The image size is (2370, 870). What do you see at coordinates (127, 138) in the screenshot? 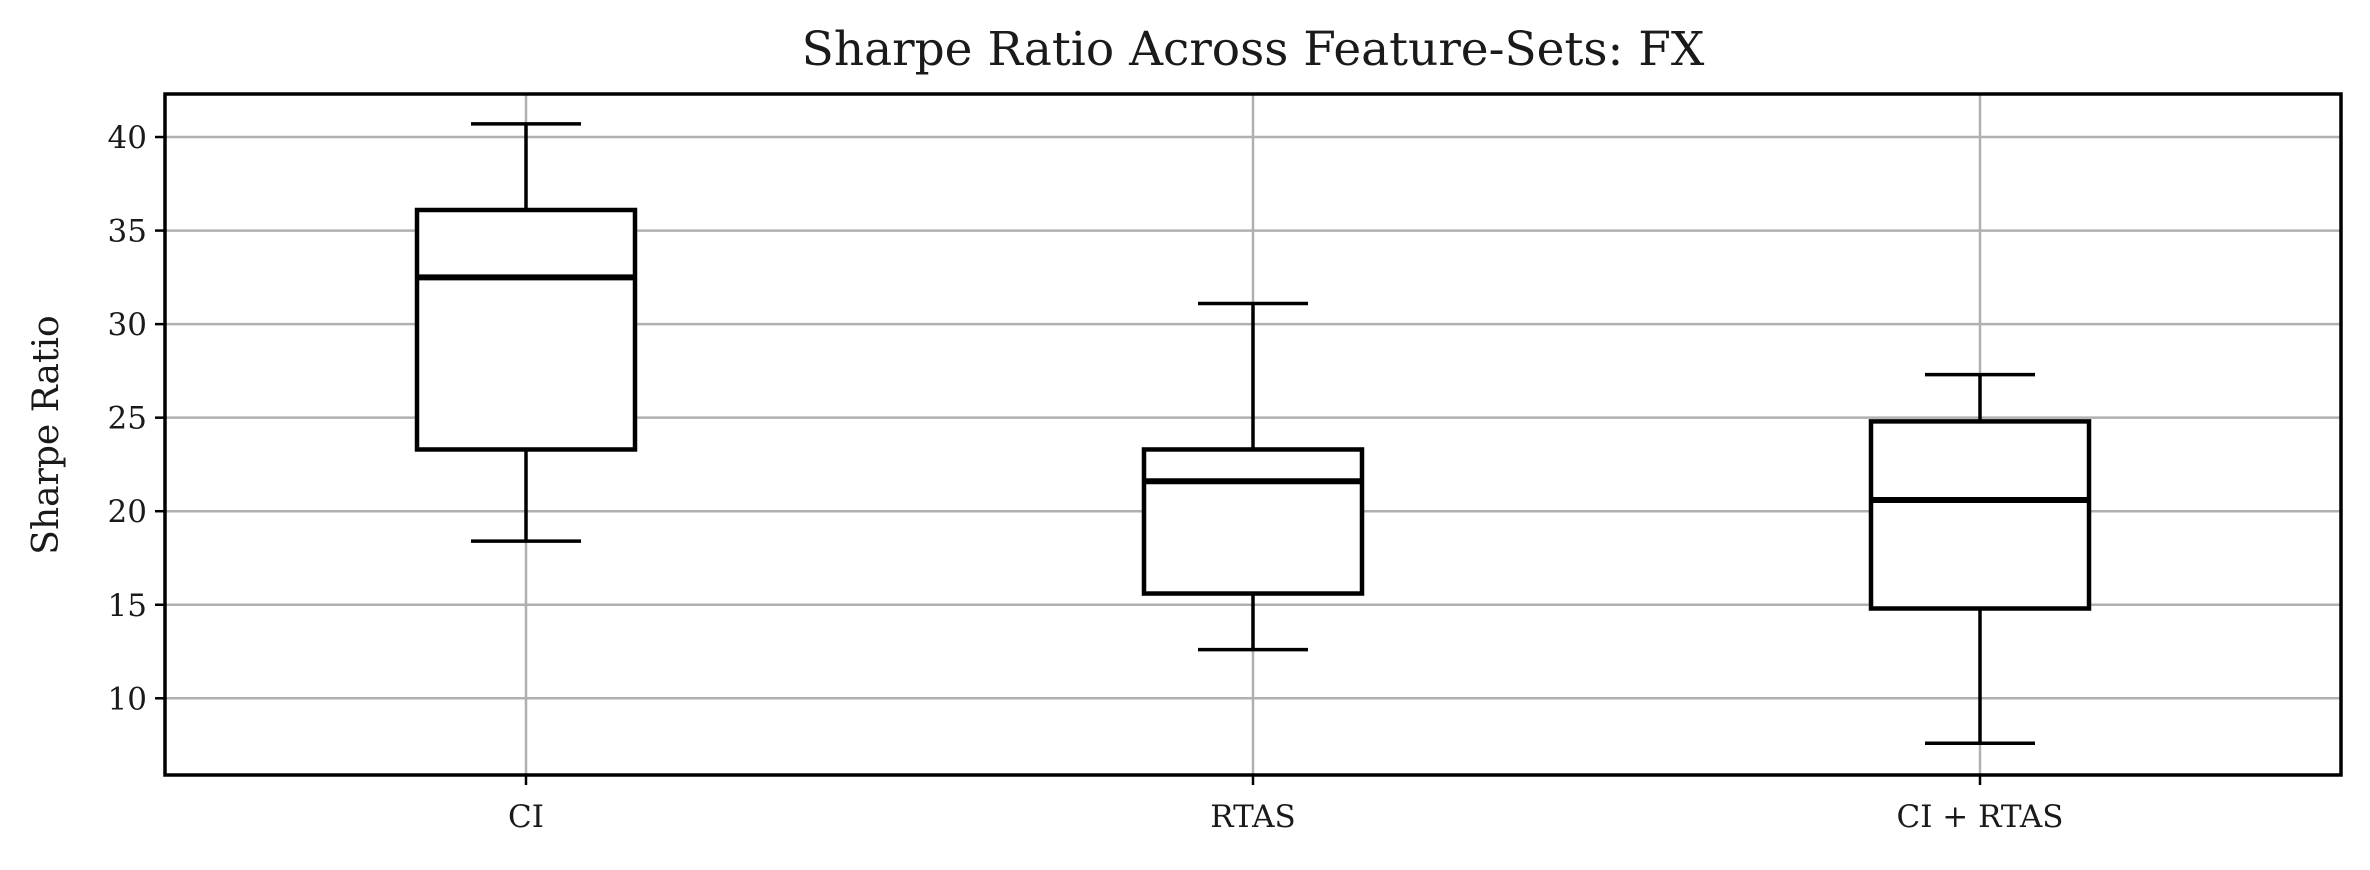
I see `y-tick-label-40: 40` at bounding box center [127, 138].